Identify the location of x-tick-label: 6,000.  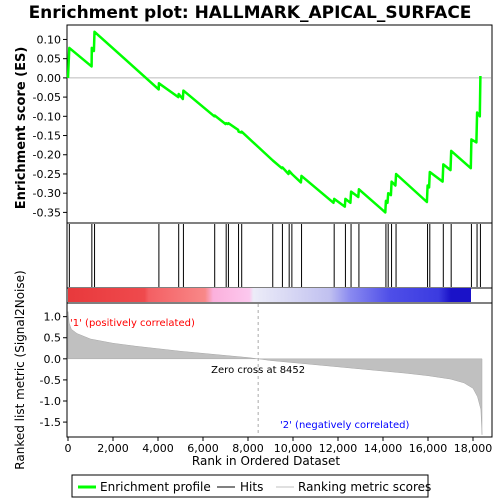
(203, 448).